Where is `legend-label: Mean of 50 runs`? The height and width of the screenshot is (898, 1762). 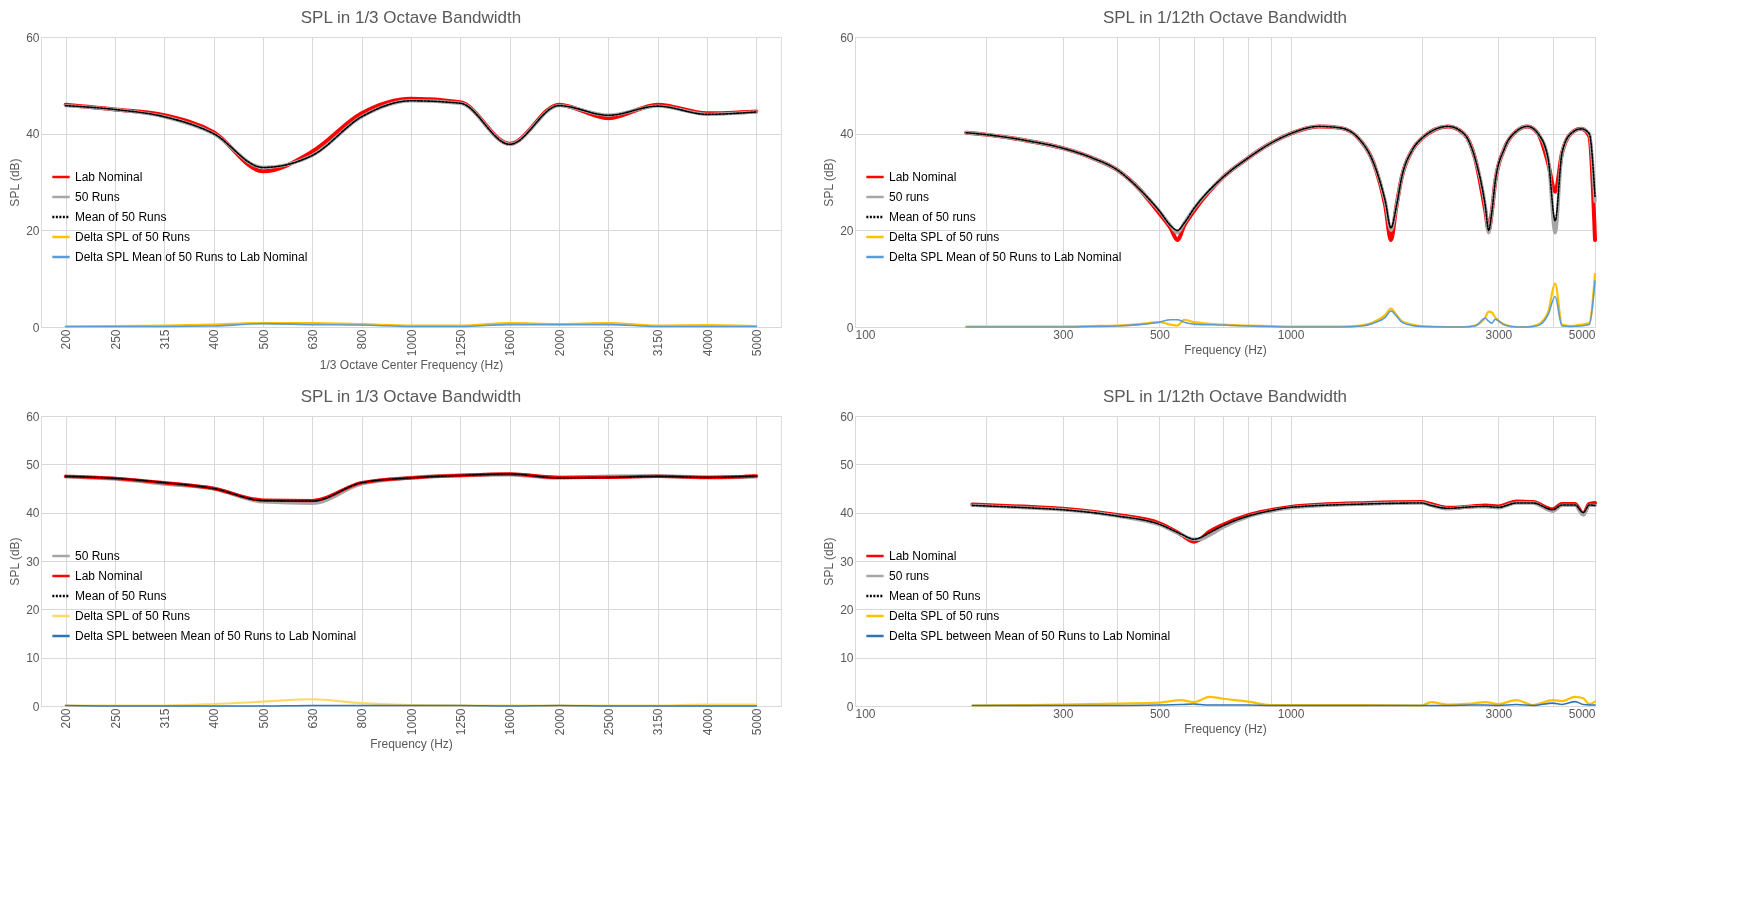 legend-label: Mean of 50 runs is located at coordinates (932, 217).